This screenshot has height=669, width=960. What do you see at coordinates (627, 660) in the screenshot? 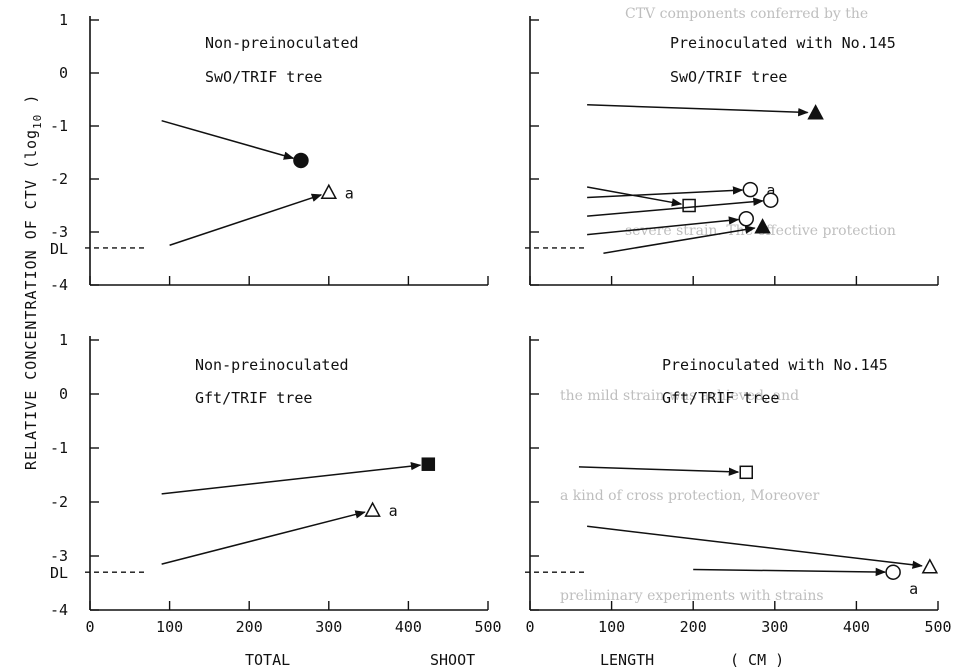
I see `x-axis-label-word: LENGTH` at bounding box center [627, 660].